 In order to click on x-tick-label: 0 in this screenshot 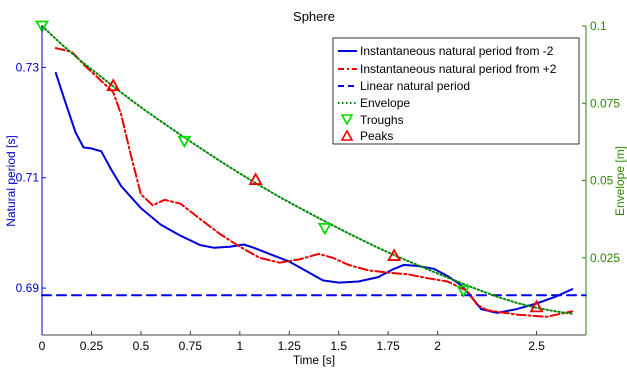, I will do `click(42, 346)`.